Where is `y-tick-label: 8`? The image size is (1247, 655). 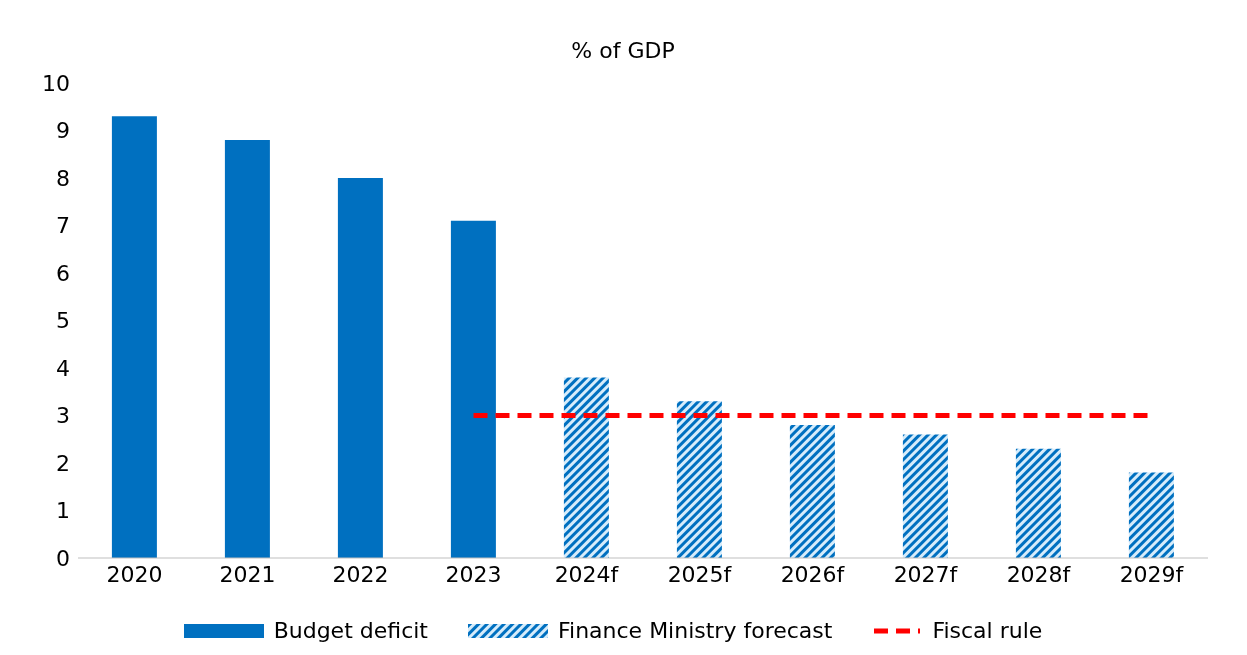
y-tick-label: 8 is located at coordinates (63, 178).